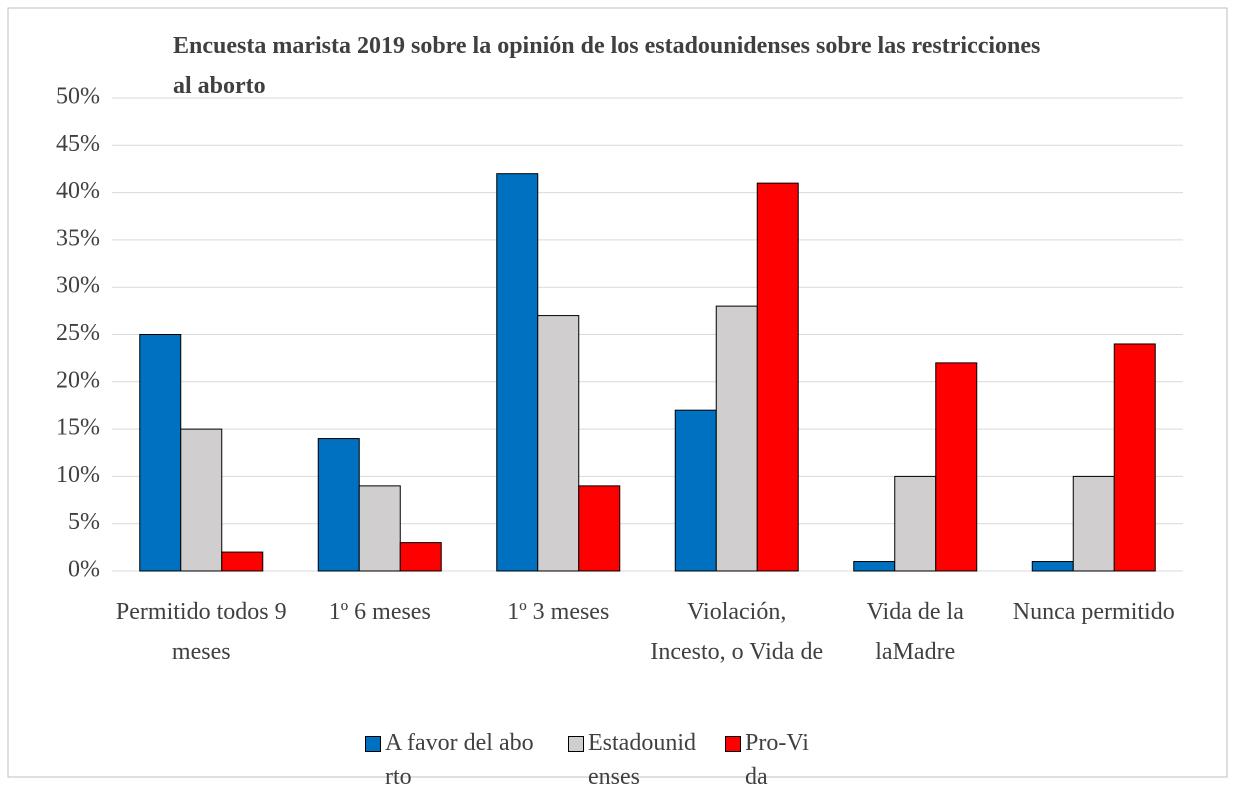 The image size is (1235, 789). I want to click on x-tick-label: Nunca permitido, so click(1093, 612).